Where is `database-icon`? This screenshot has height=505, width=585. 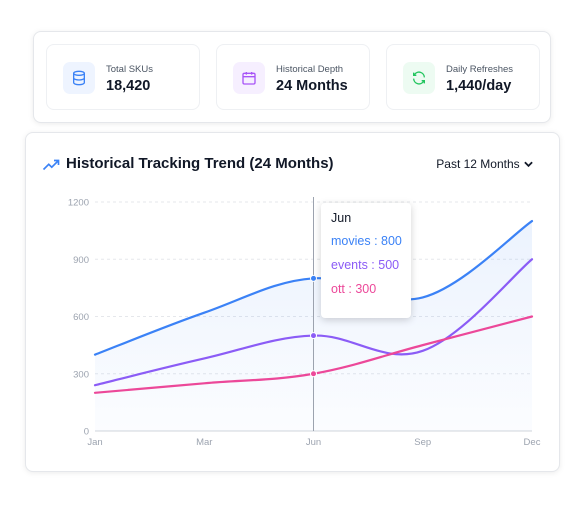
database-icon is located at coordinates (79, 78).